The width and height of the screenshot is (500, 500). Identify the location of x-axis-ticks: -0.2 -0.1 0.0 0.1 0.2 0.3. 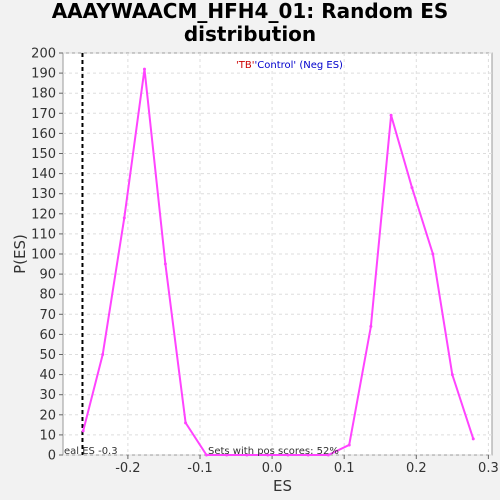
(307, 465).